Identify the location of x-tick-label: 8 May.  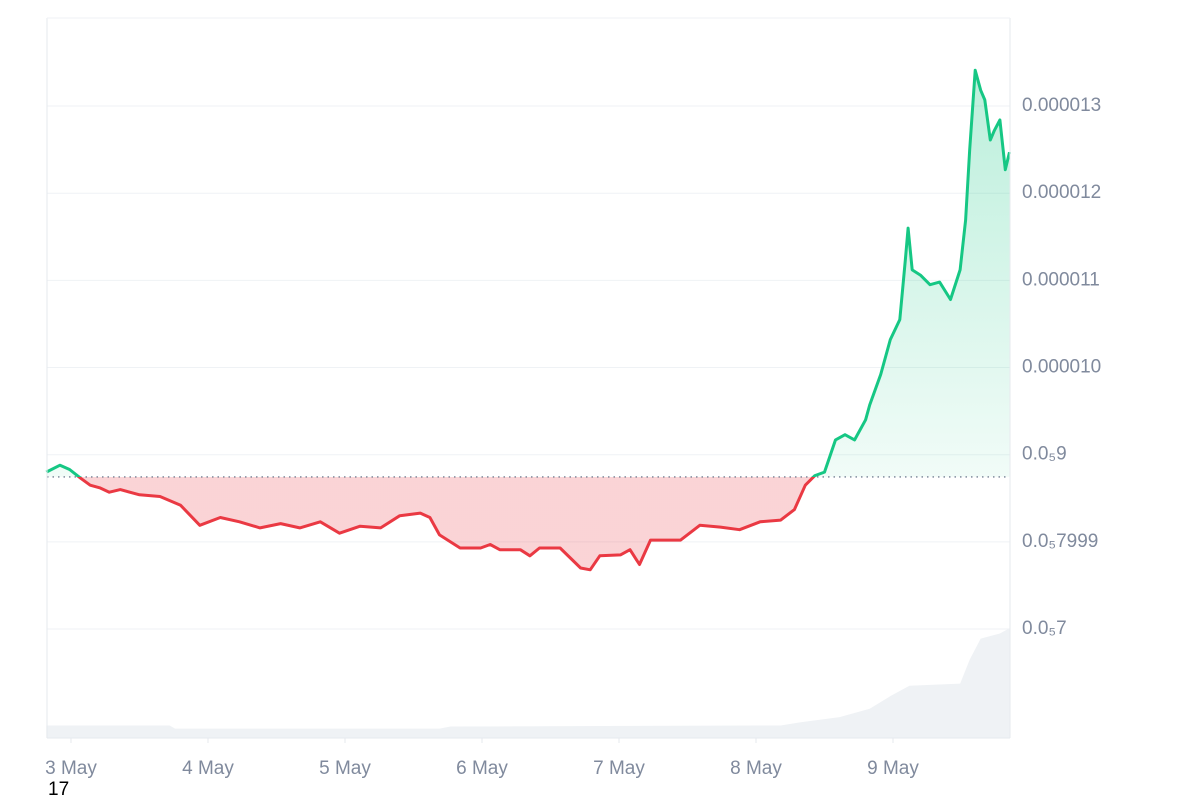
(756, 768).